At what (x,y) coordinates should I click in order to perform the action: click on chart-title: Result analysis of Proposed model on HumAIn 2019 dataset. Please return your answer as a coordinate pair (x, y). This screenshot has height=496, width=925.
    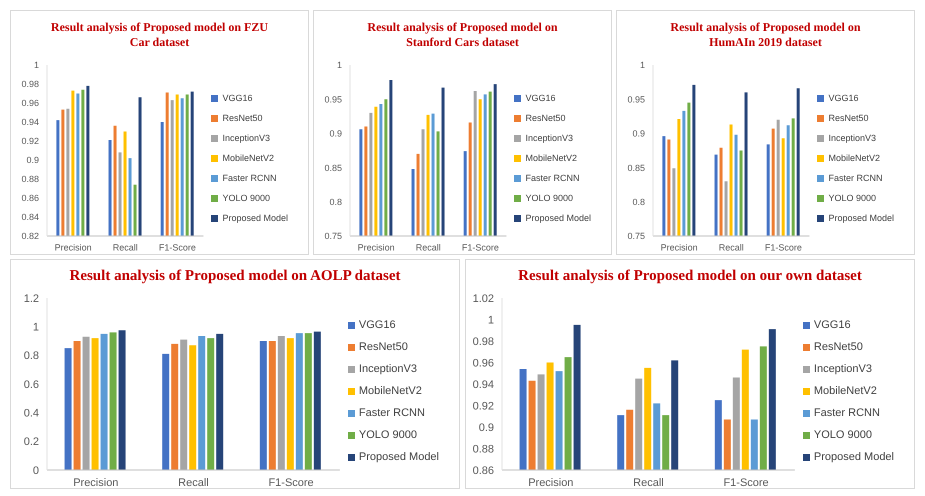
    Looking at the image, I should click on (765, 35).